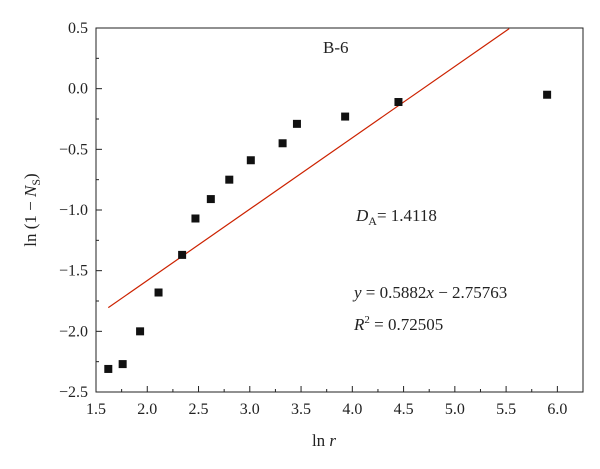  I want to click on x-title-var: r, so click(332, 440).